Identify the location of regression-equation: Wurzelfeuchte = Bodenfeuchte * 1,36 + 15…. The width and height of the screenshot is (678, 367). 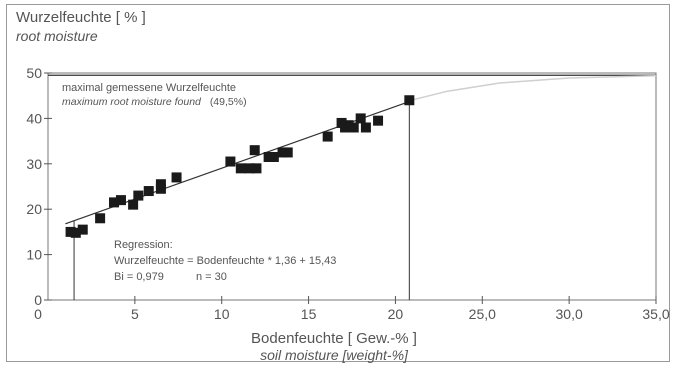
(225, 261).